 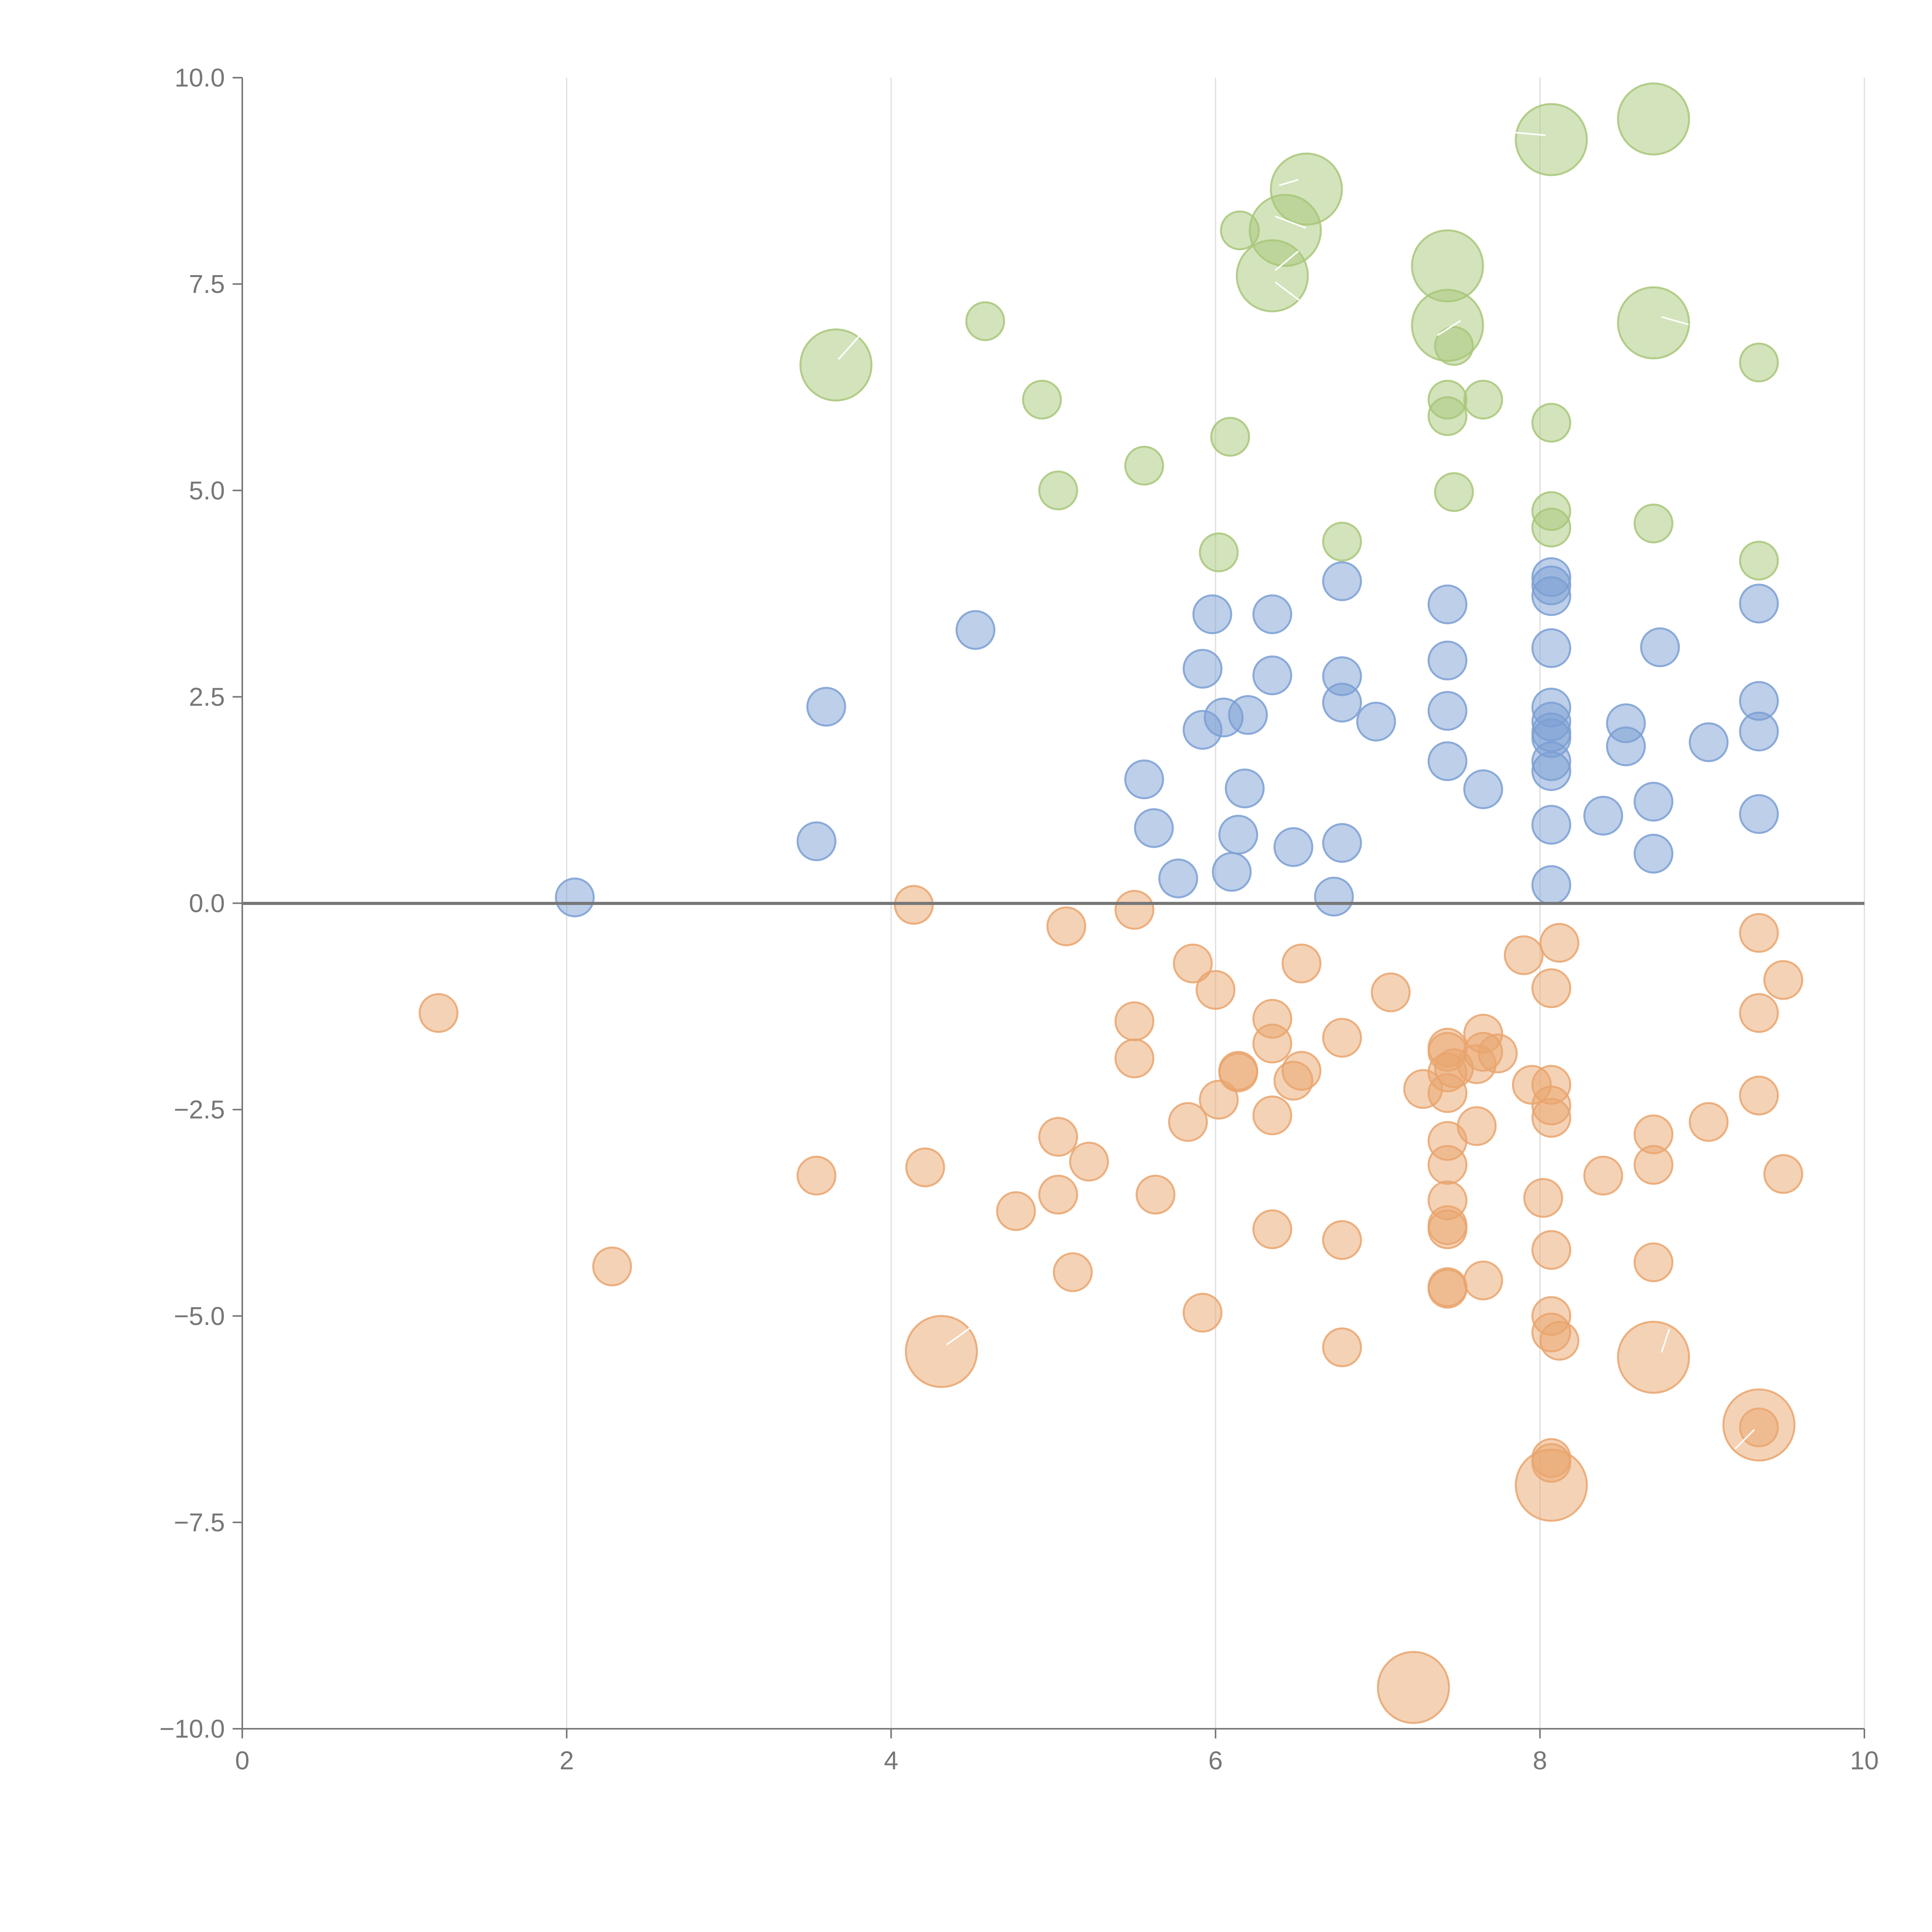 What do you see at coordinates (200, 1523) in the screenshot?
I see `y-tick-label: −7.5` at bounding box center [200, 1523].